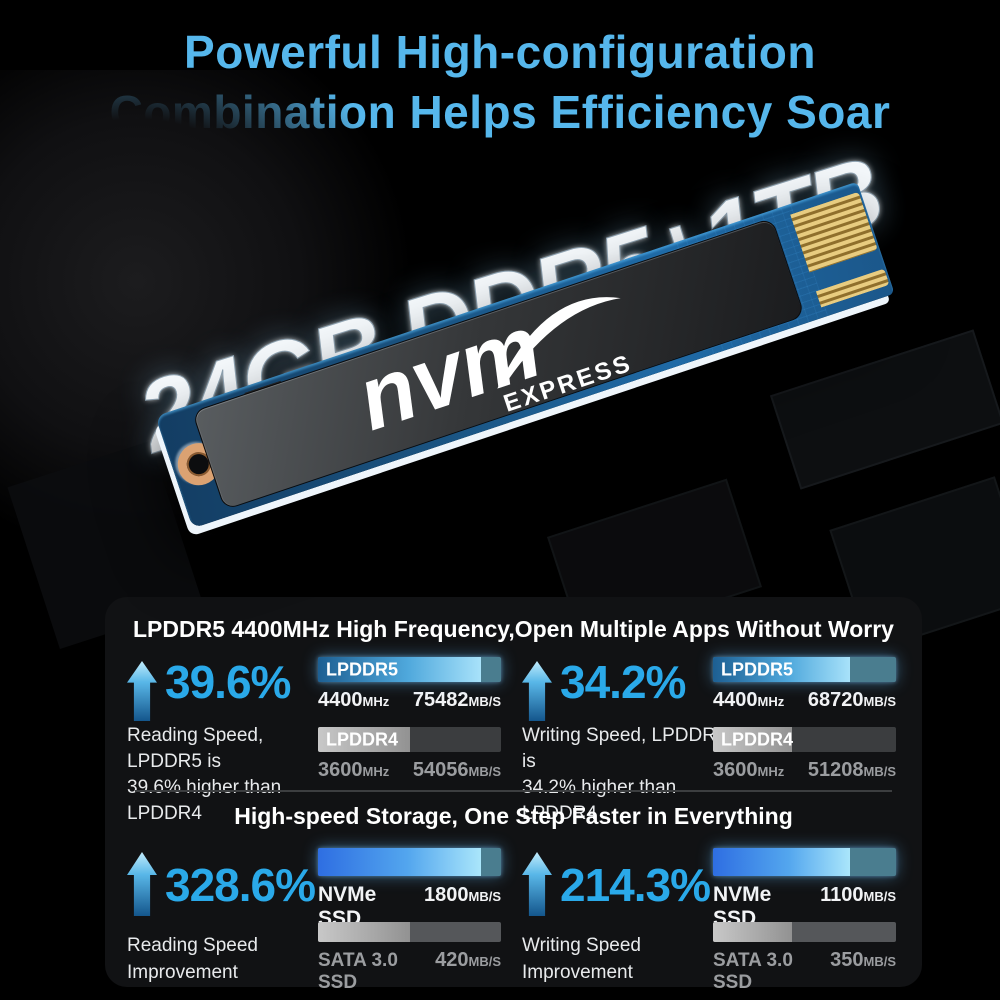  What do you see at coordinates (623, 682) in the screenshot?
I see `stat-percentage: 34.2%` at bounding box center [623, 682].